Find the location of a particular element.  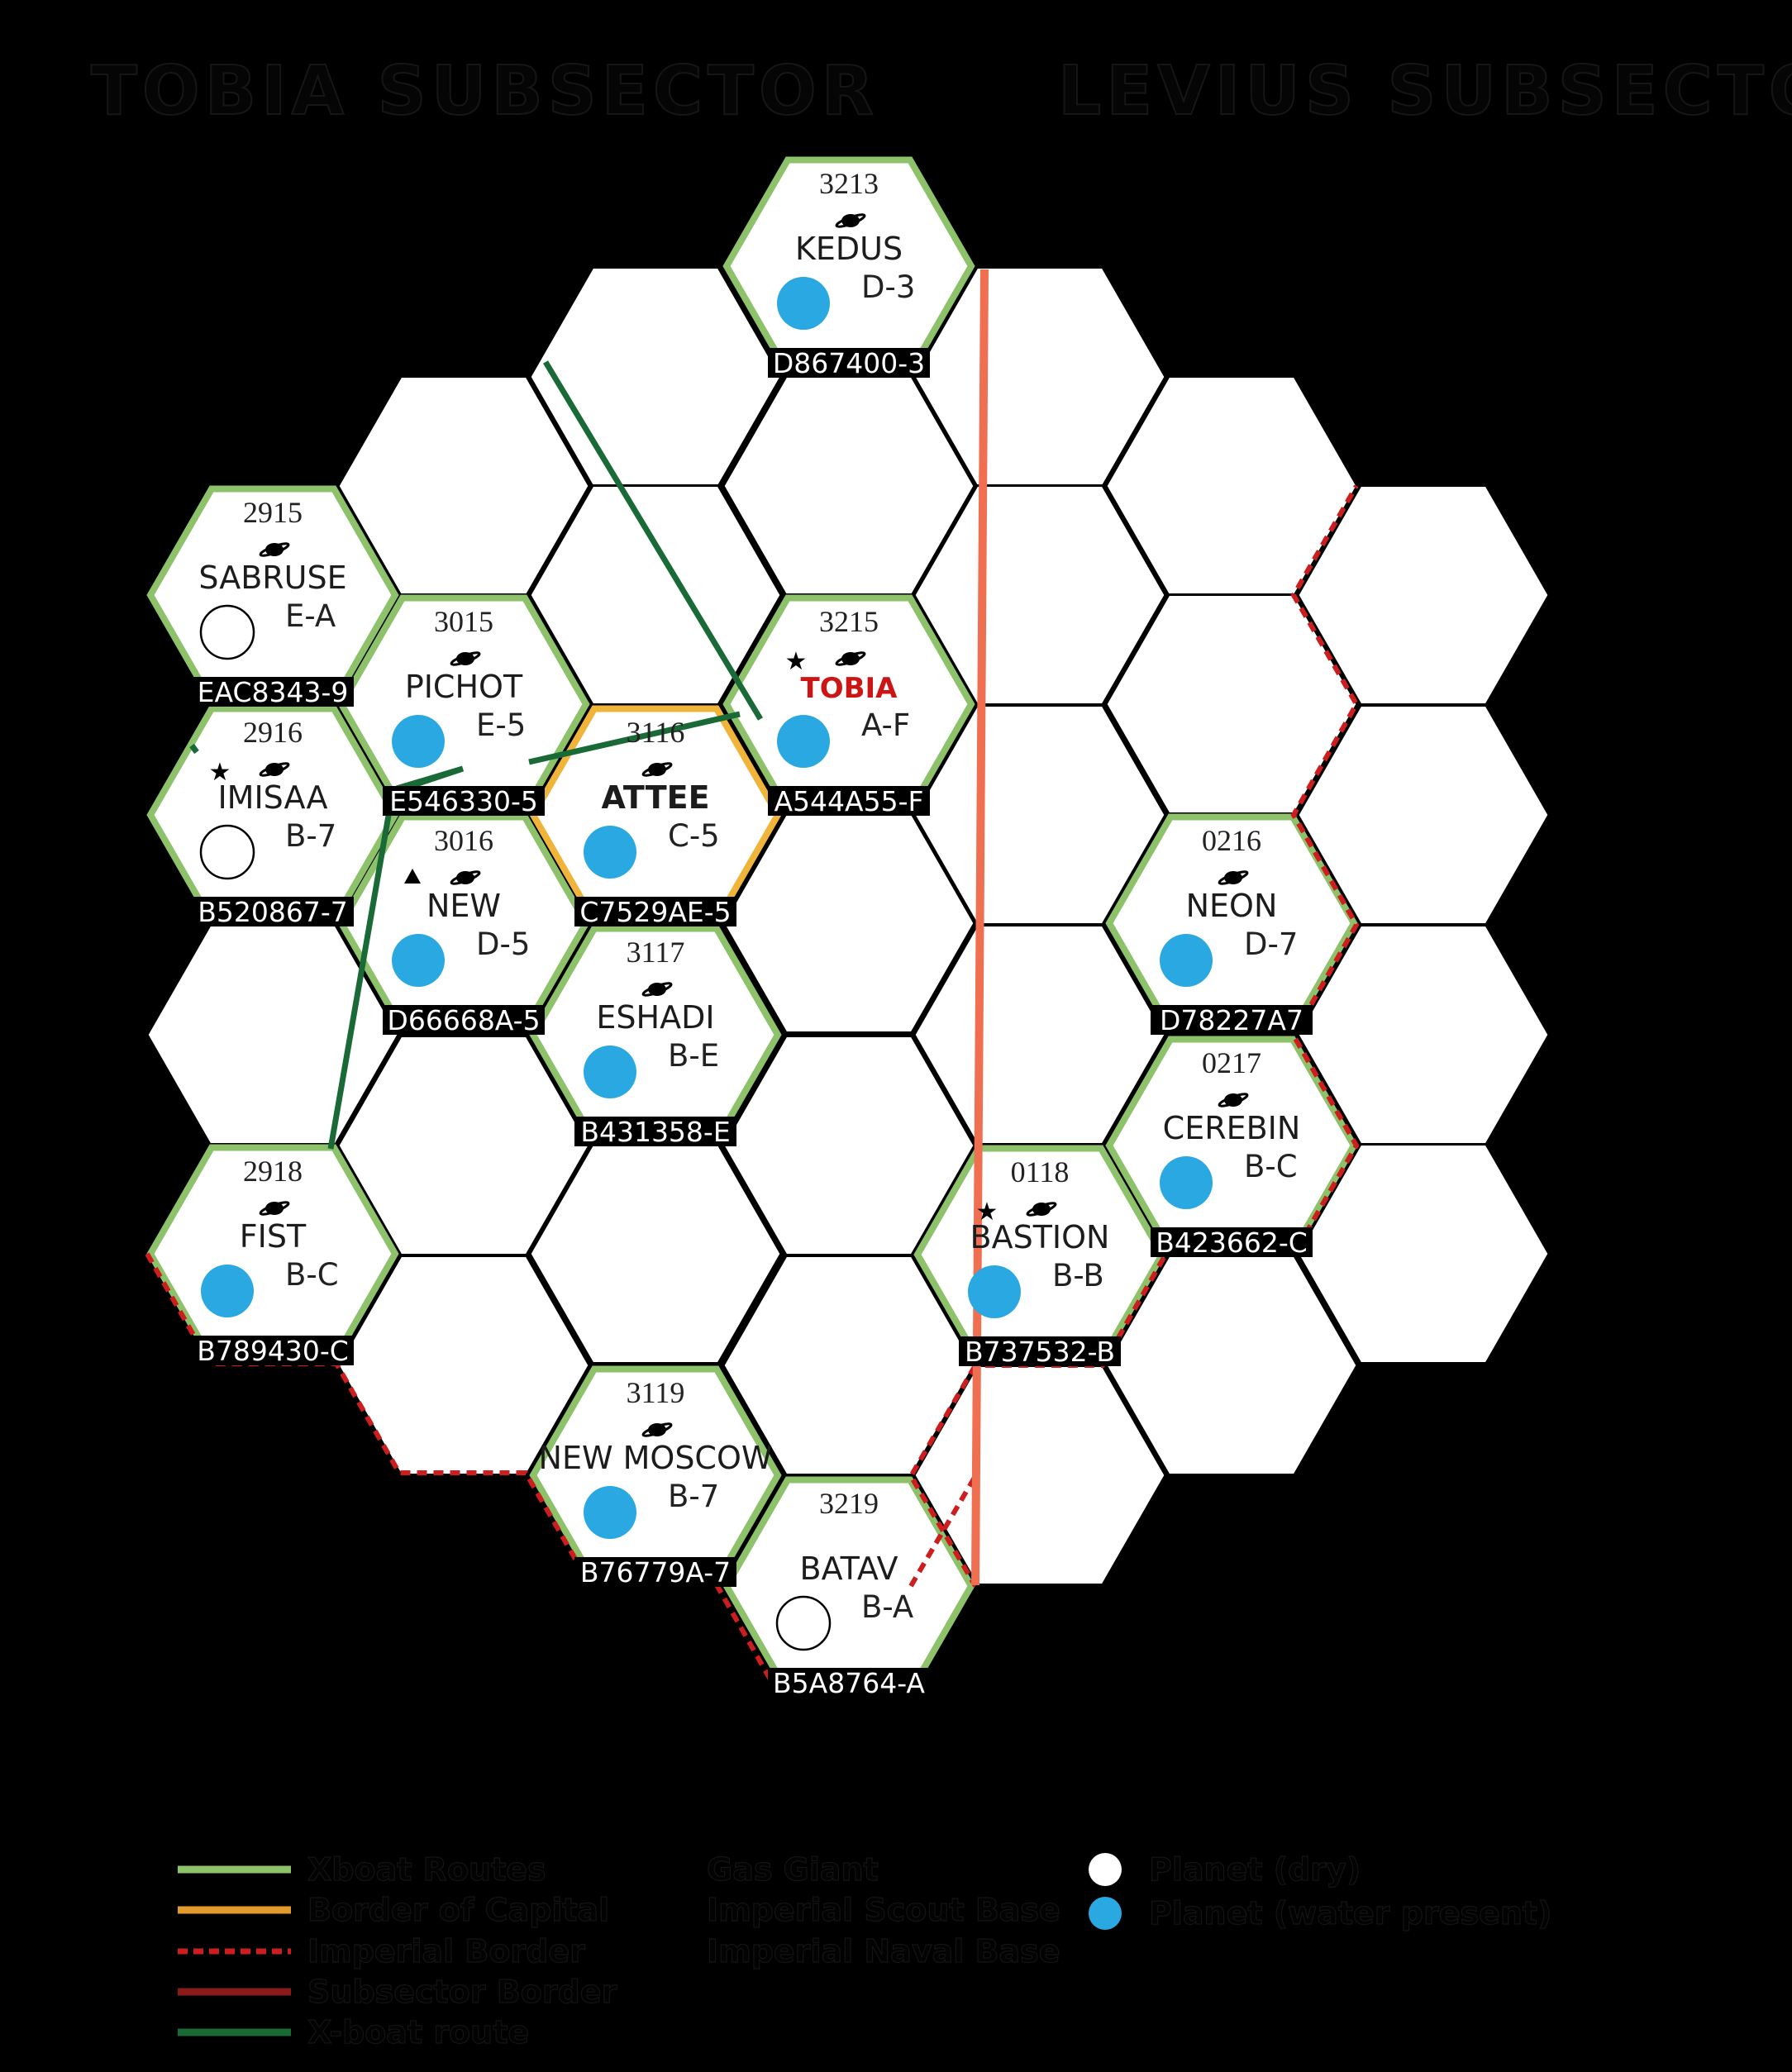

starport-code: B-E is located at coordinates (694, 1056).